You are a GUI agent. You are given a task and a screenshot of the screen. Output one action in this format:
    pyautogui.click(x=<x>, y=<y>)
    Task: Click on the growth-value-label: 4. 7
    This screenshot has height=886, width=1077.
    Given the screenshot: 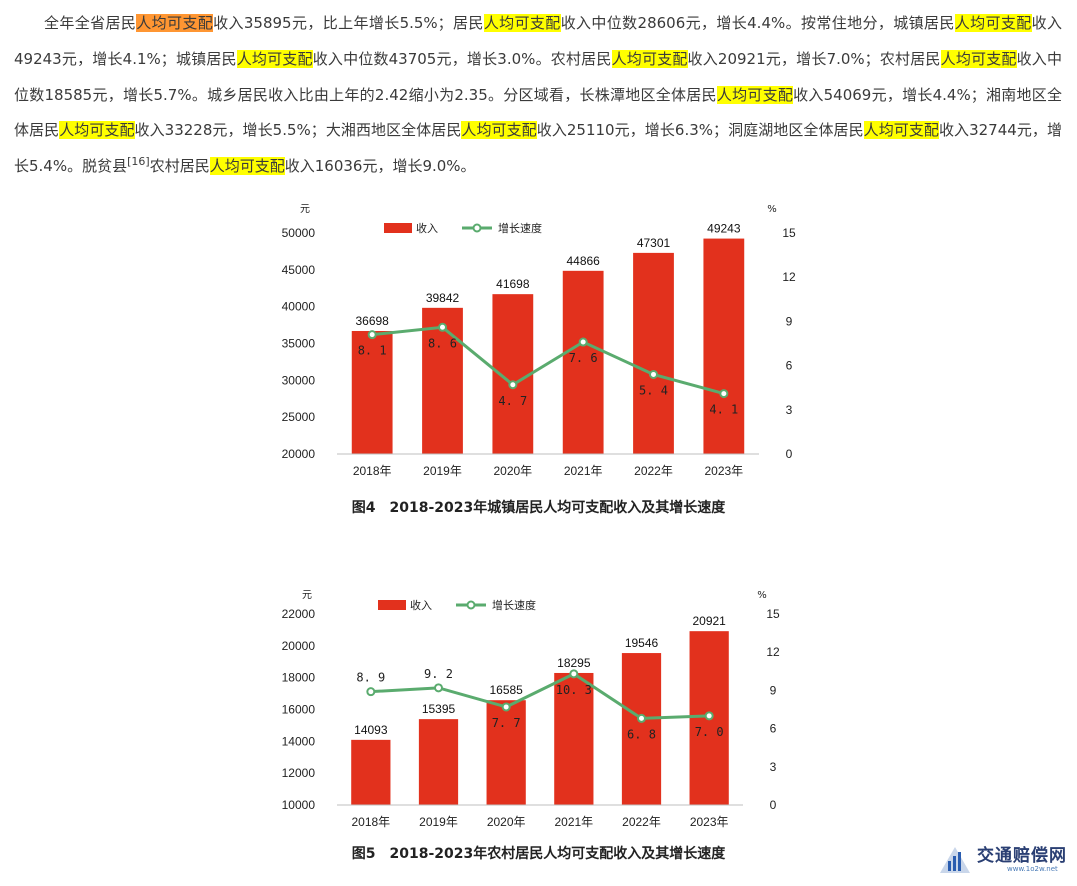 What is the action you would take?
    pyautogui.click(x=512, y=401)
    